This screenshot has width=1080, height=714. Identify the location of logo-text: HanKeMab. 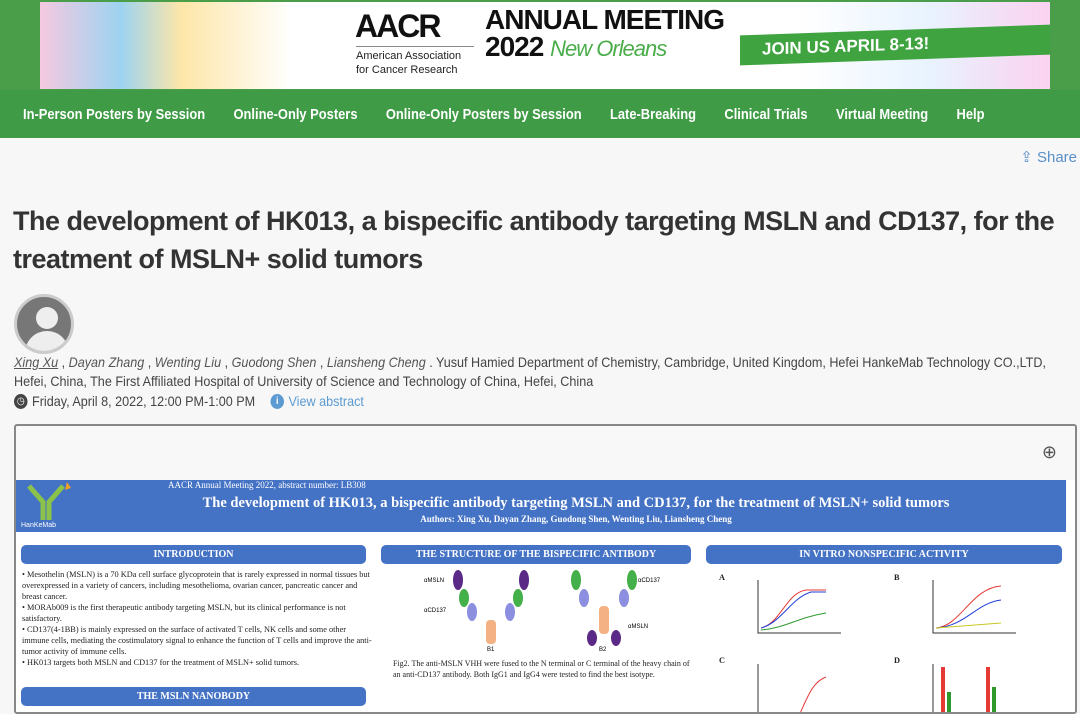
(39, 525).